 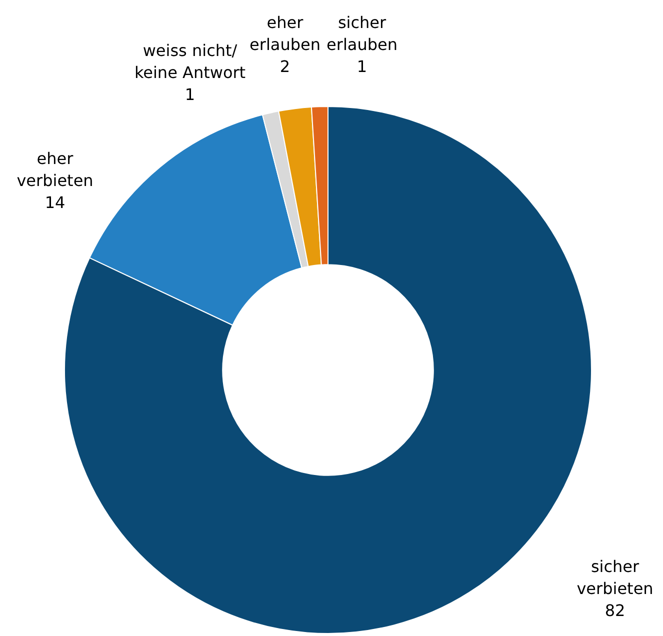 What do you see at coordinates (615, 610) in the screenshot?
I see `data-label: 82` at bounding box center [615, 610].